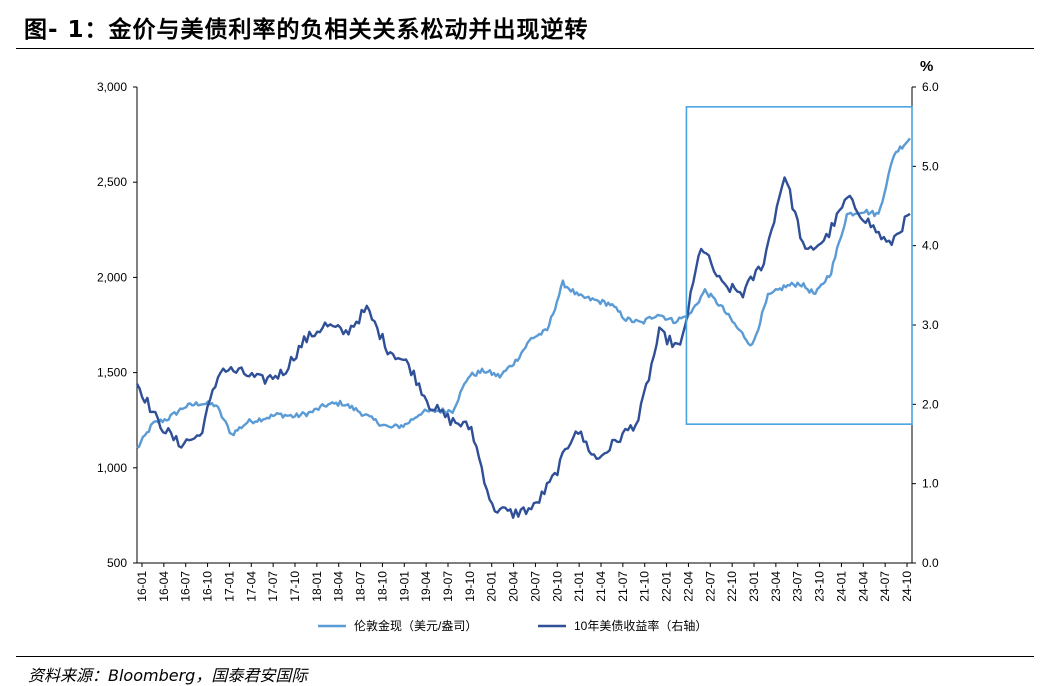 The width and height of the screenshot is (1048, 686). I want to click on right-tick-label: 6.0, so click(930, 87).